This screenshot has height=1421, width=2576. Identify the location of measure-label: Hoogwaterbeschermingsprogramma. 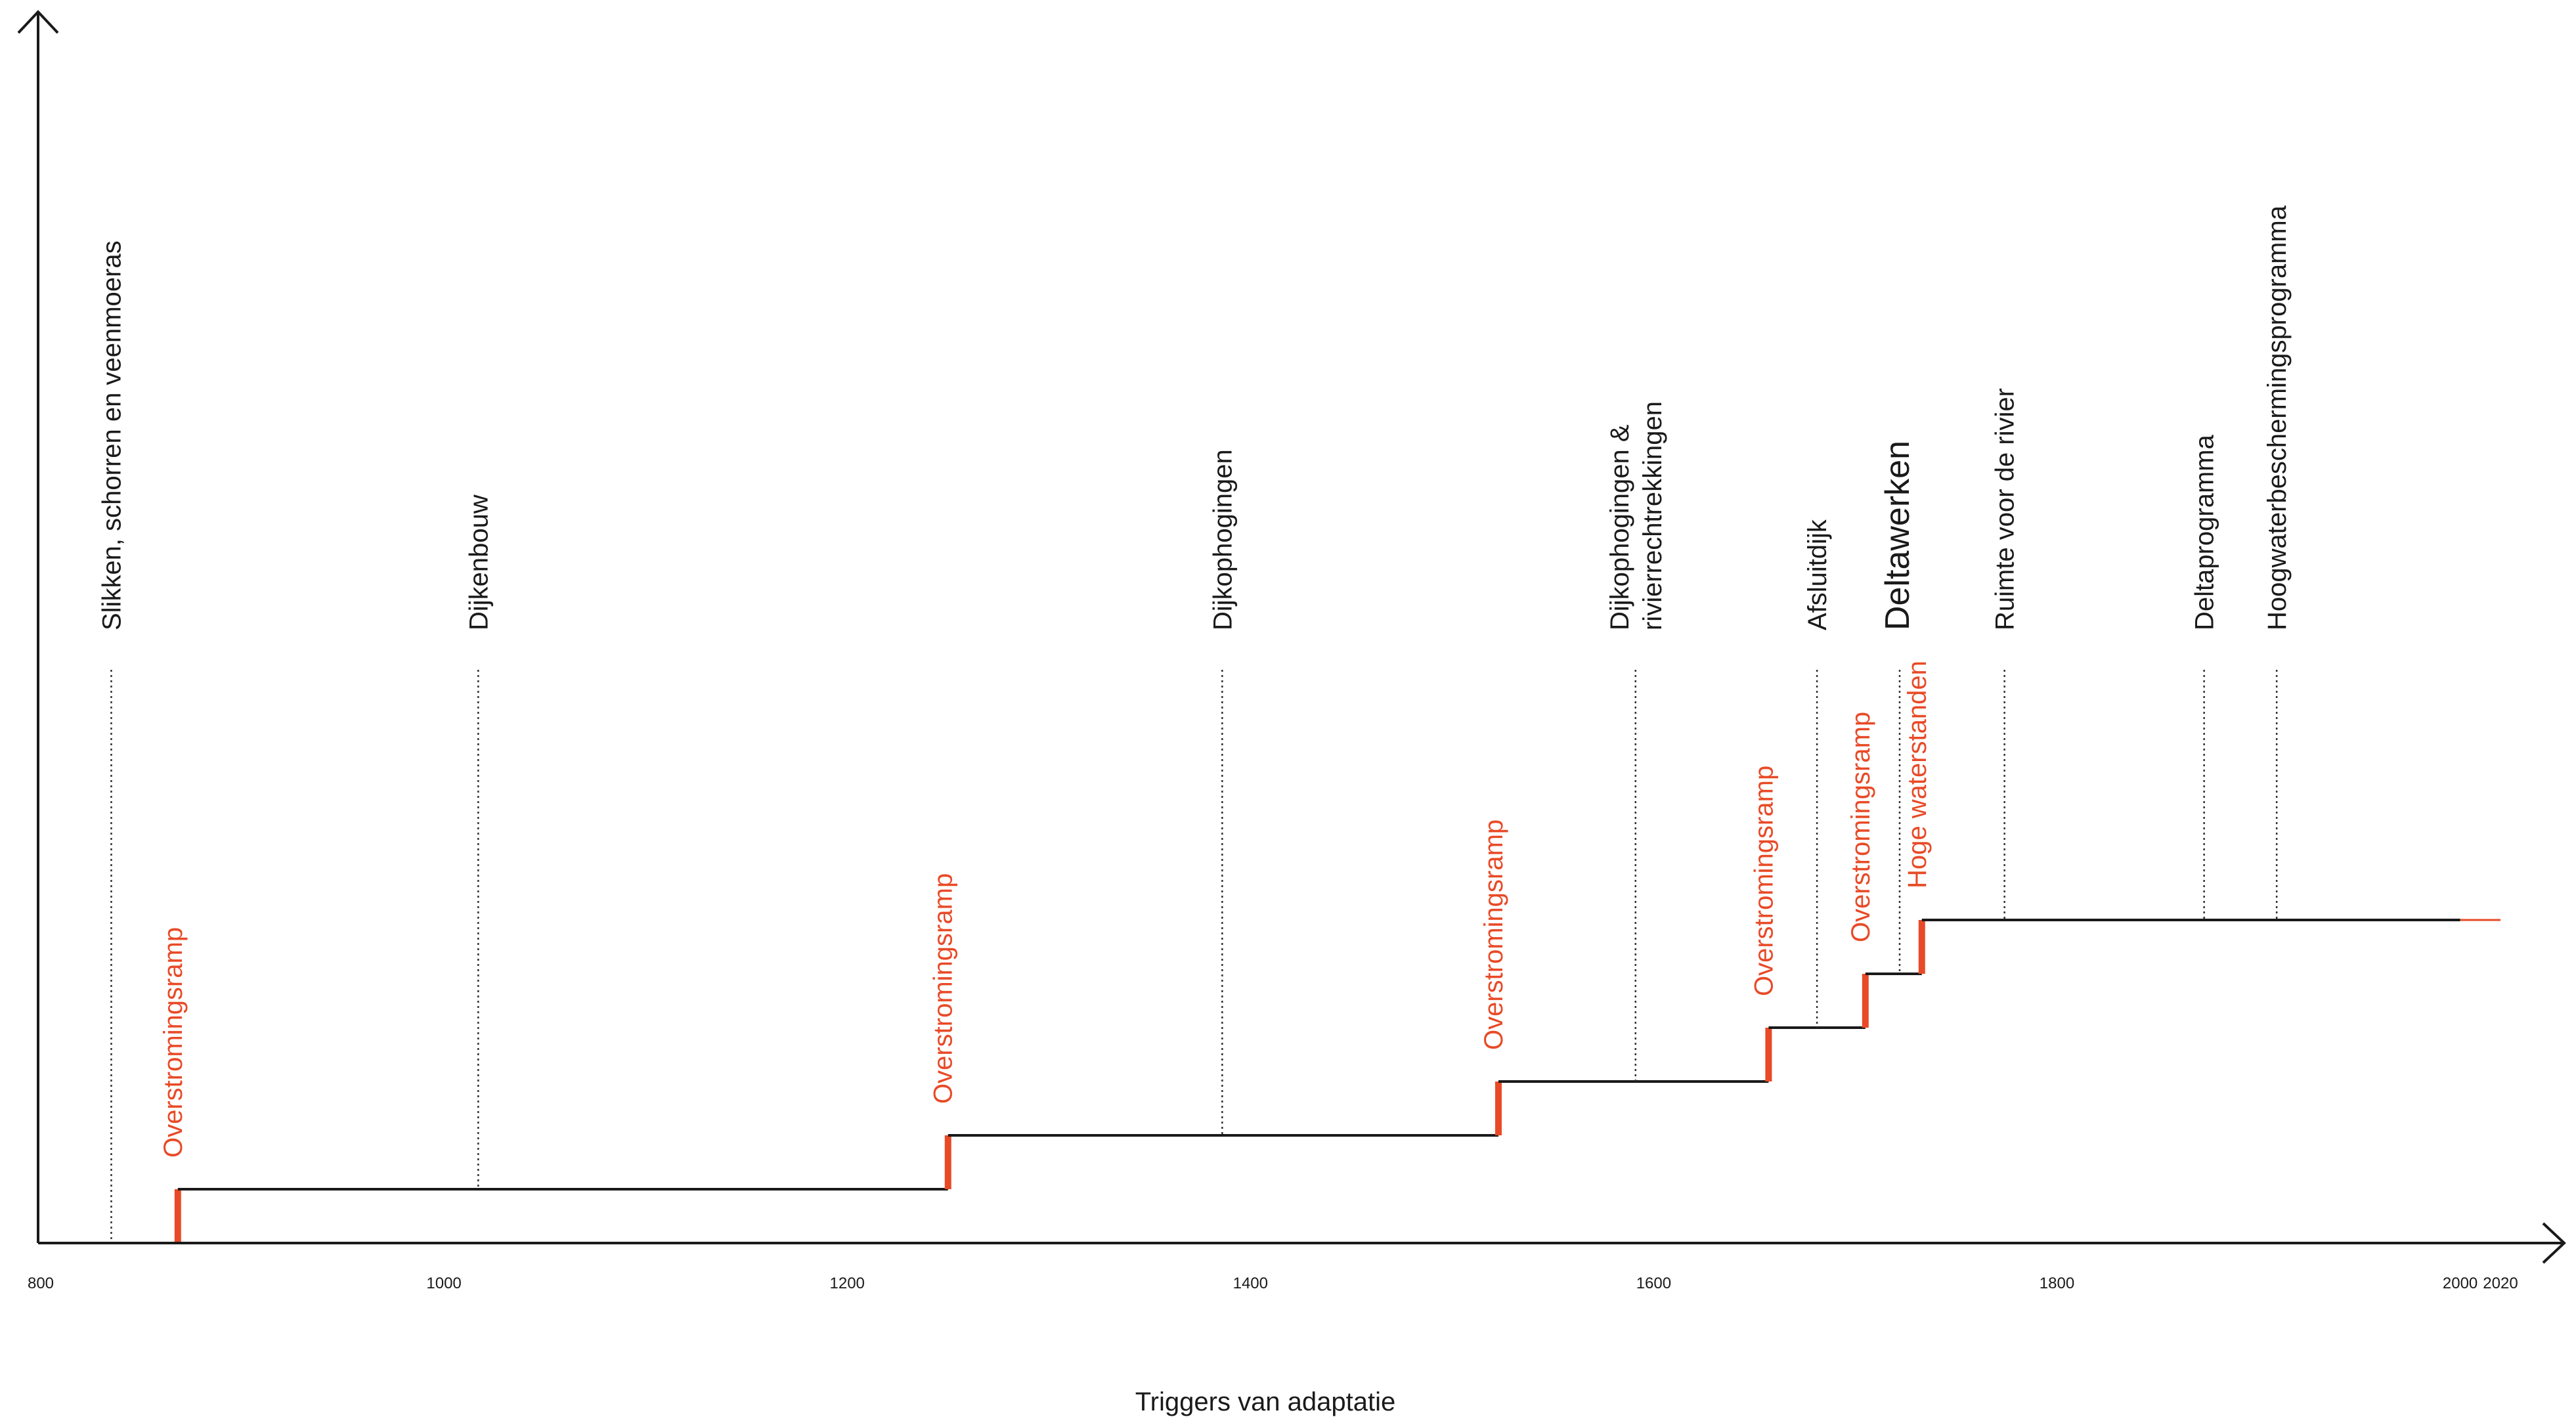
(2277, 418).